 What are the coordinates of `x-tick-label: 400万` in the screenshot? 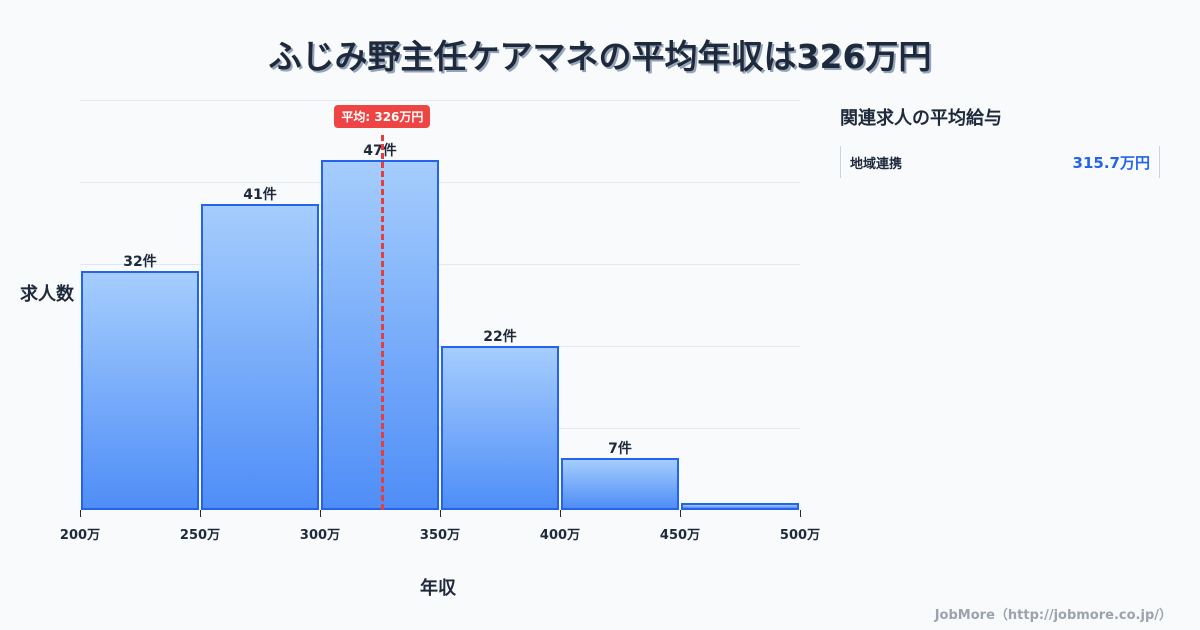 It's located at (560, 535).